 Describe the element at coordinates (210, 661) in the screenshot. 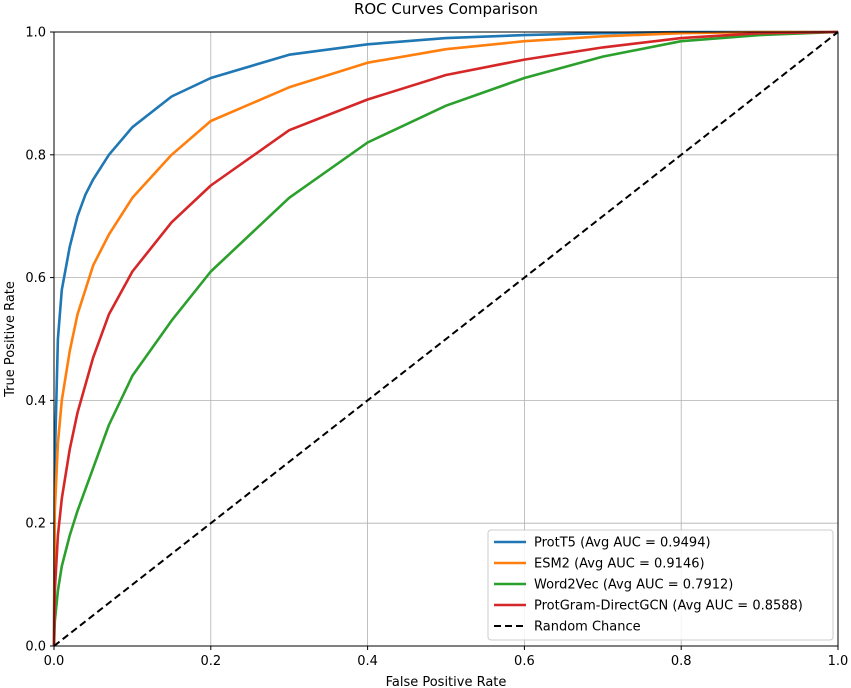

I see `x-tick-label: 0.2` at that location.